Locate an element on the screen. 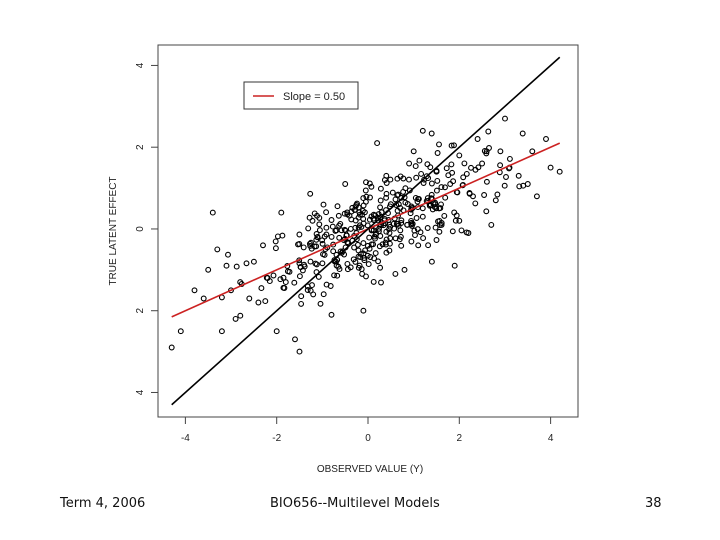  y-tick-label: 0 is located at coordinates (140, 229).